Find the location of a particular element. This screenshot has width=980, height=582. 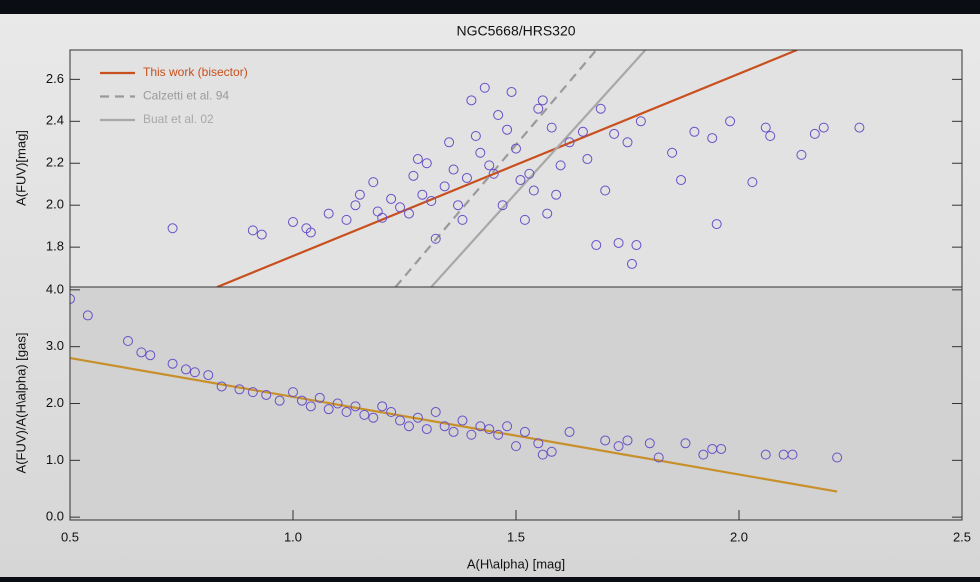

y-tick-label: 0.0 is located at coordinates (55, 516).